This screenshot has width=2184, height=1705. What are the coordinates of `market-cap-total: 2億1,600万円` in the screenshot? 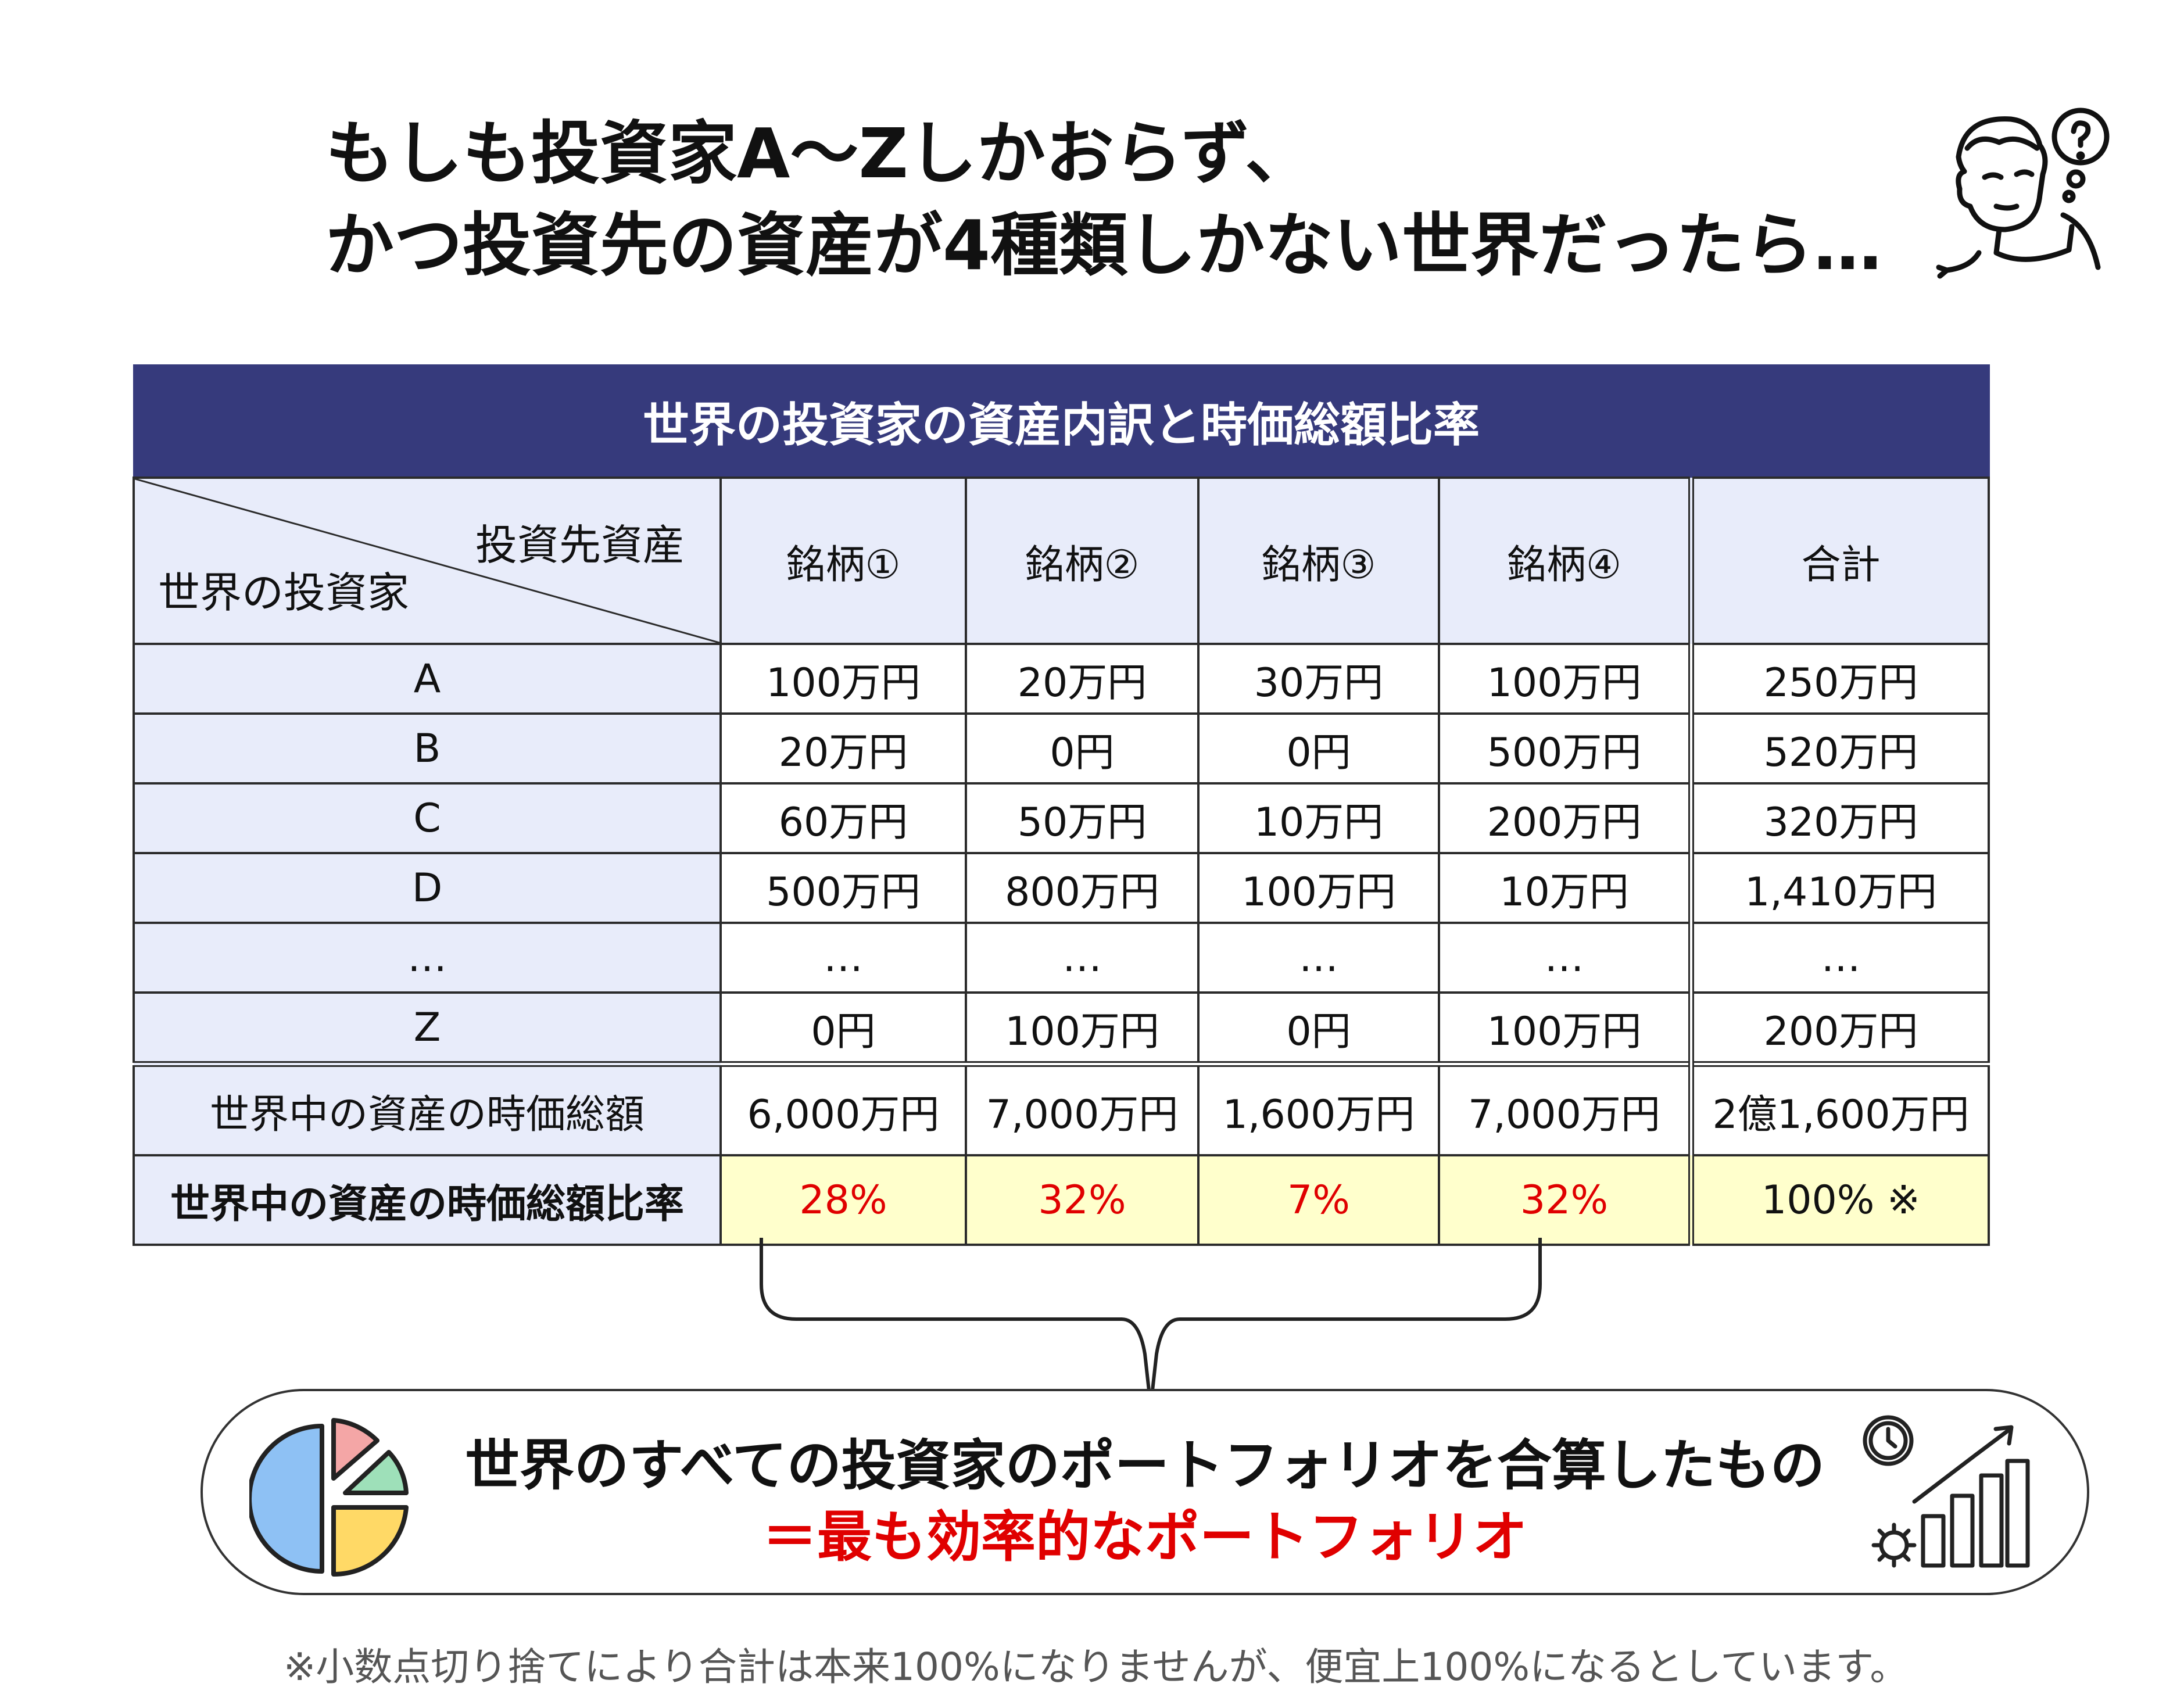 It's located at (1839, 1108).